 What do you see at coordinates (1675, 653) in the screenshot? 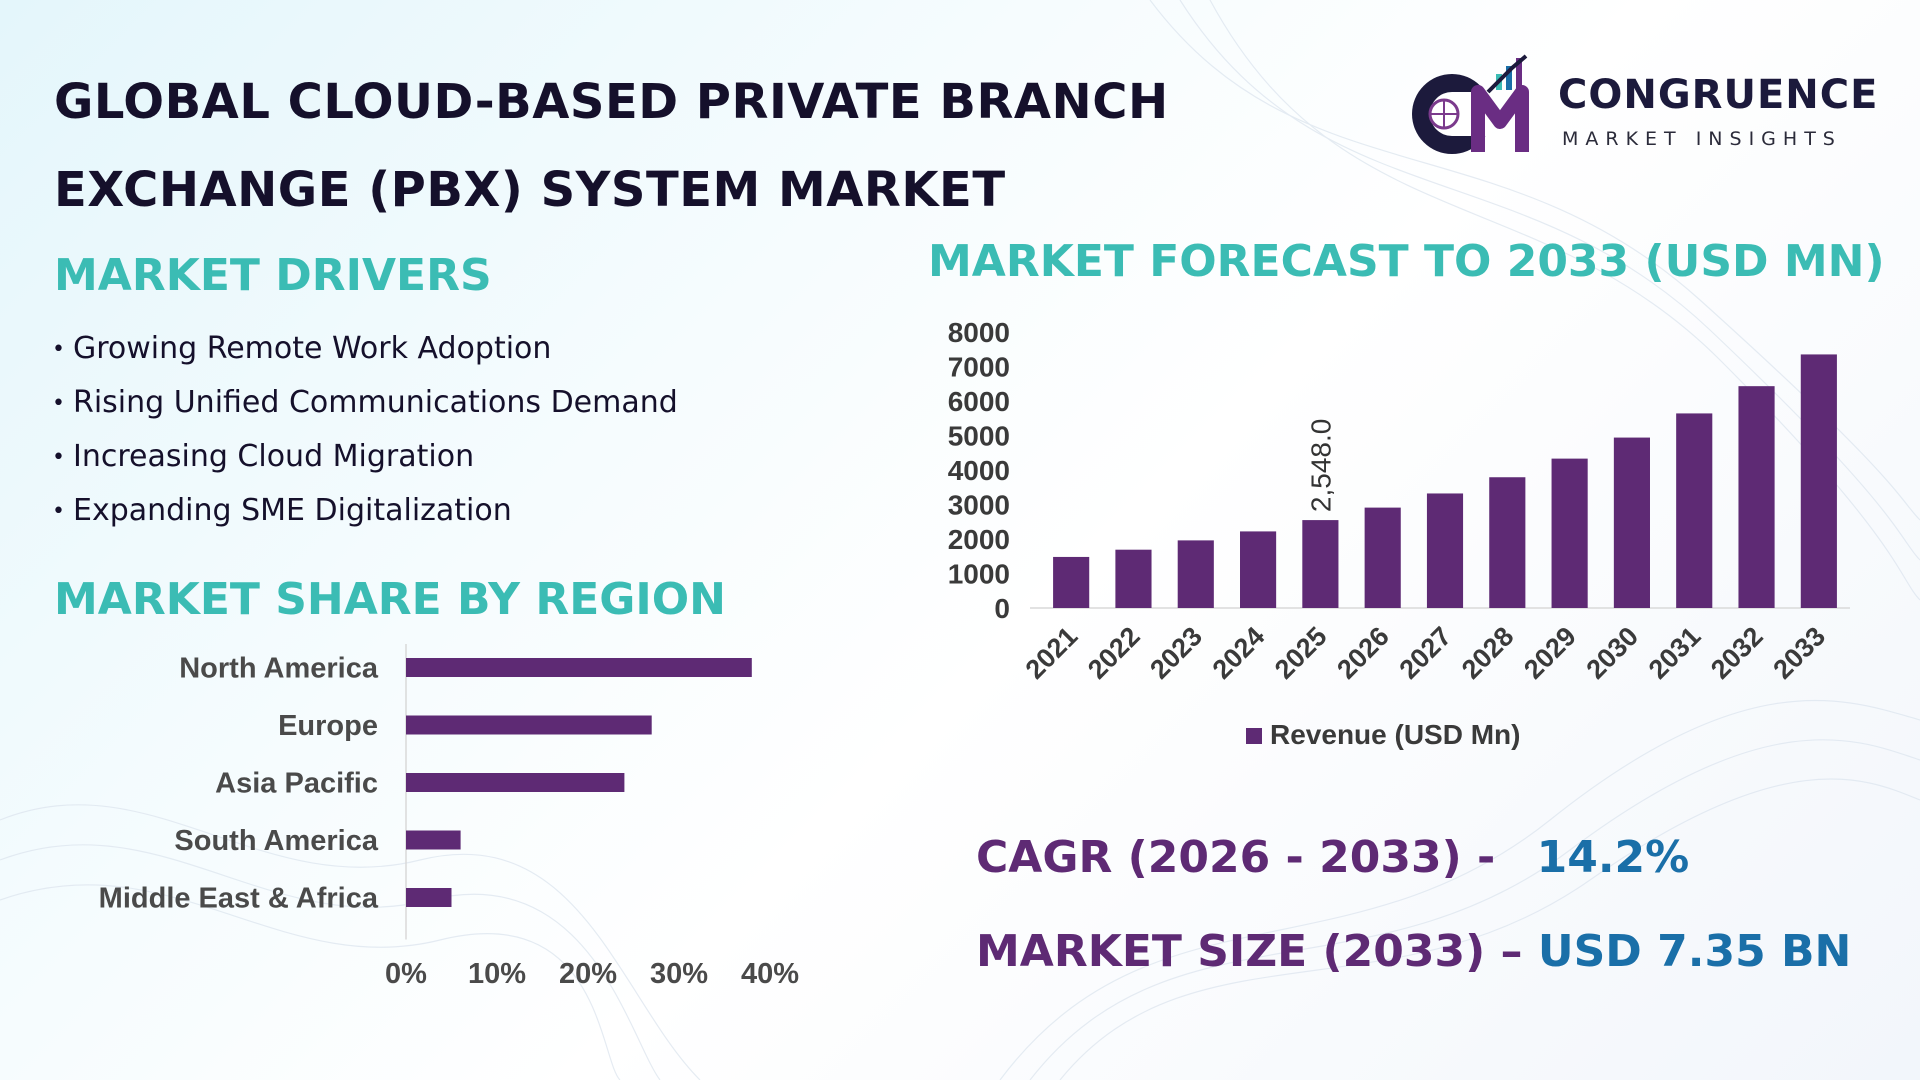
I see `x-tick-label: 2031` at bounding box center [1675, 653].